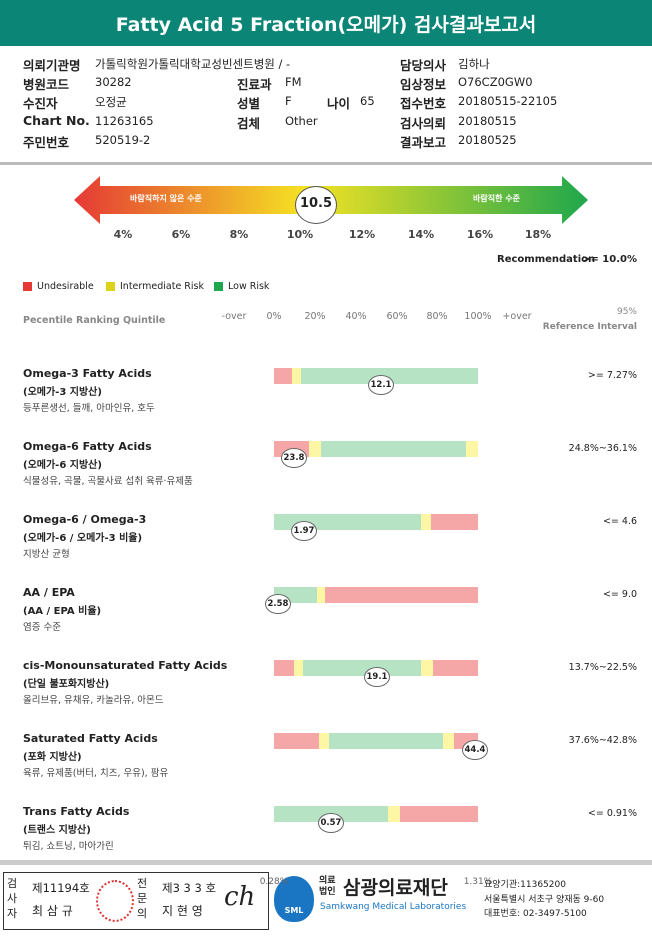 The width and height of the screenshot is (652, 938). I want to click on result-marker: 19.1, so click(377, 677).